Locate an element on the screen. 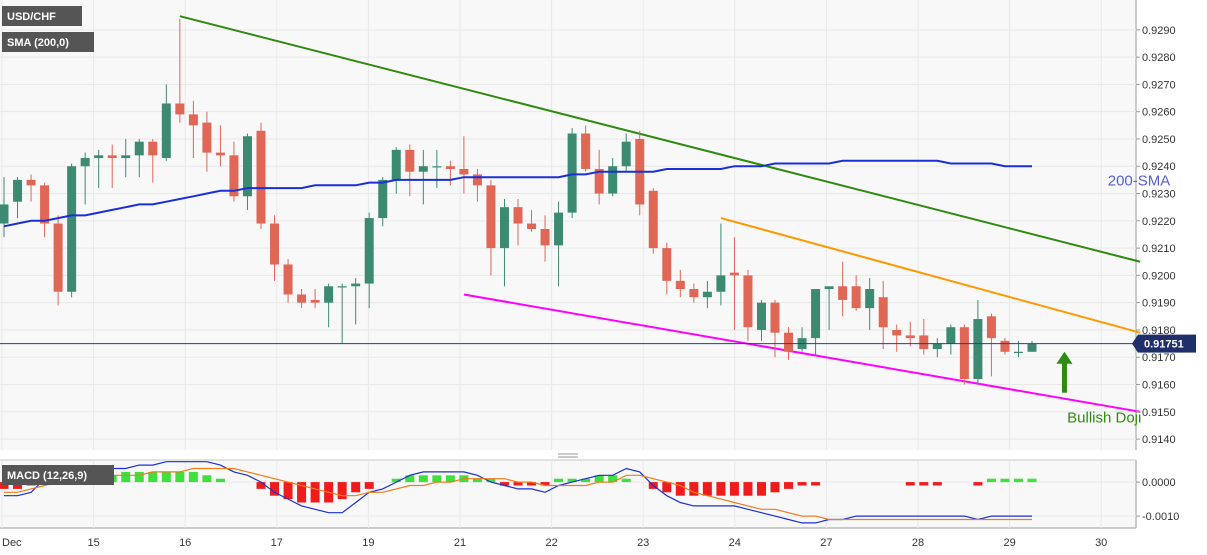 This screenshot has width=1207, height=555. time-tick-label: 24 is located at coordinates (735, 543).